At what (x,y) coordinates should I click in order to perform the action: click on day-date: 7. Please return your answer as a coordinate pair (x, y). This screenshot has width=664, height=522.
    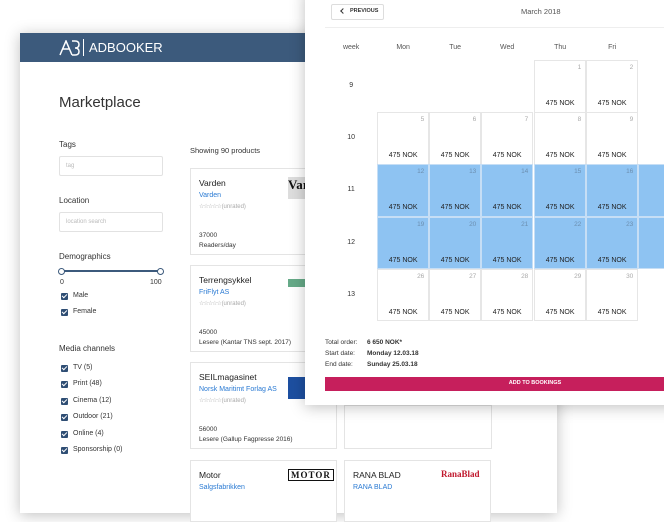
    Looking at the image, I should click on (526, 120).